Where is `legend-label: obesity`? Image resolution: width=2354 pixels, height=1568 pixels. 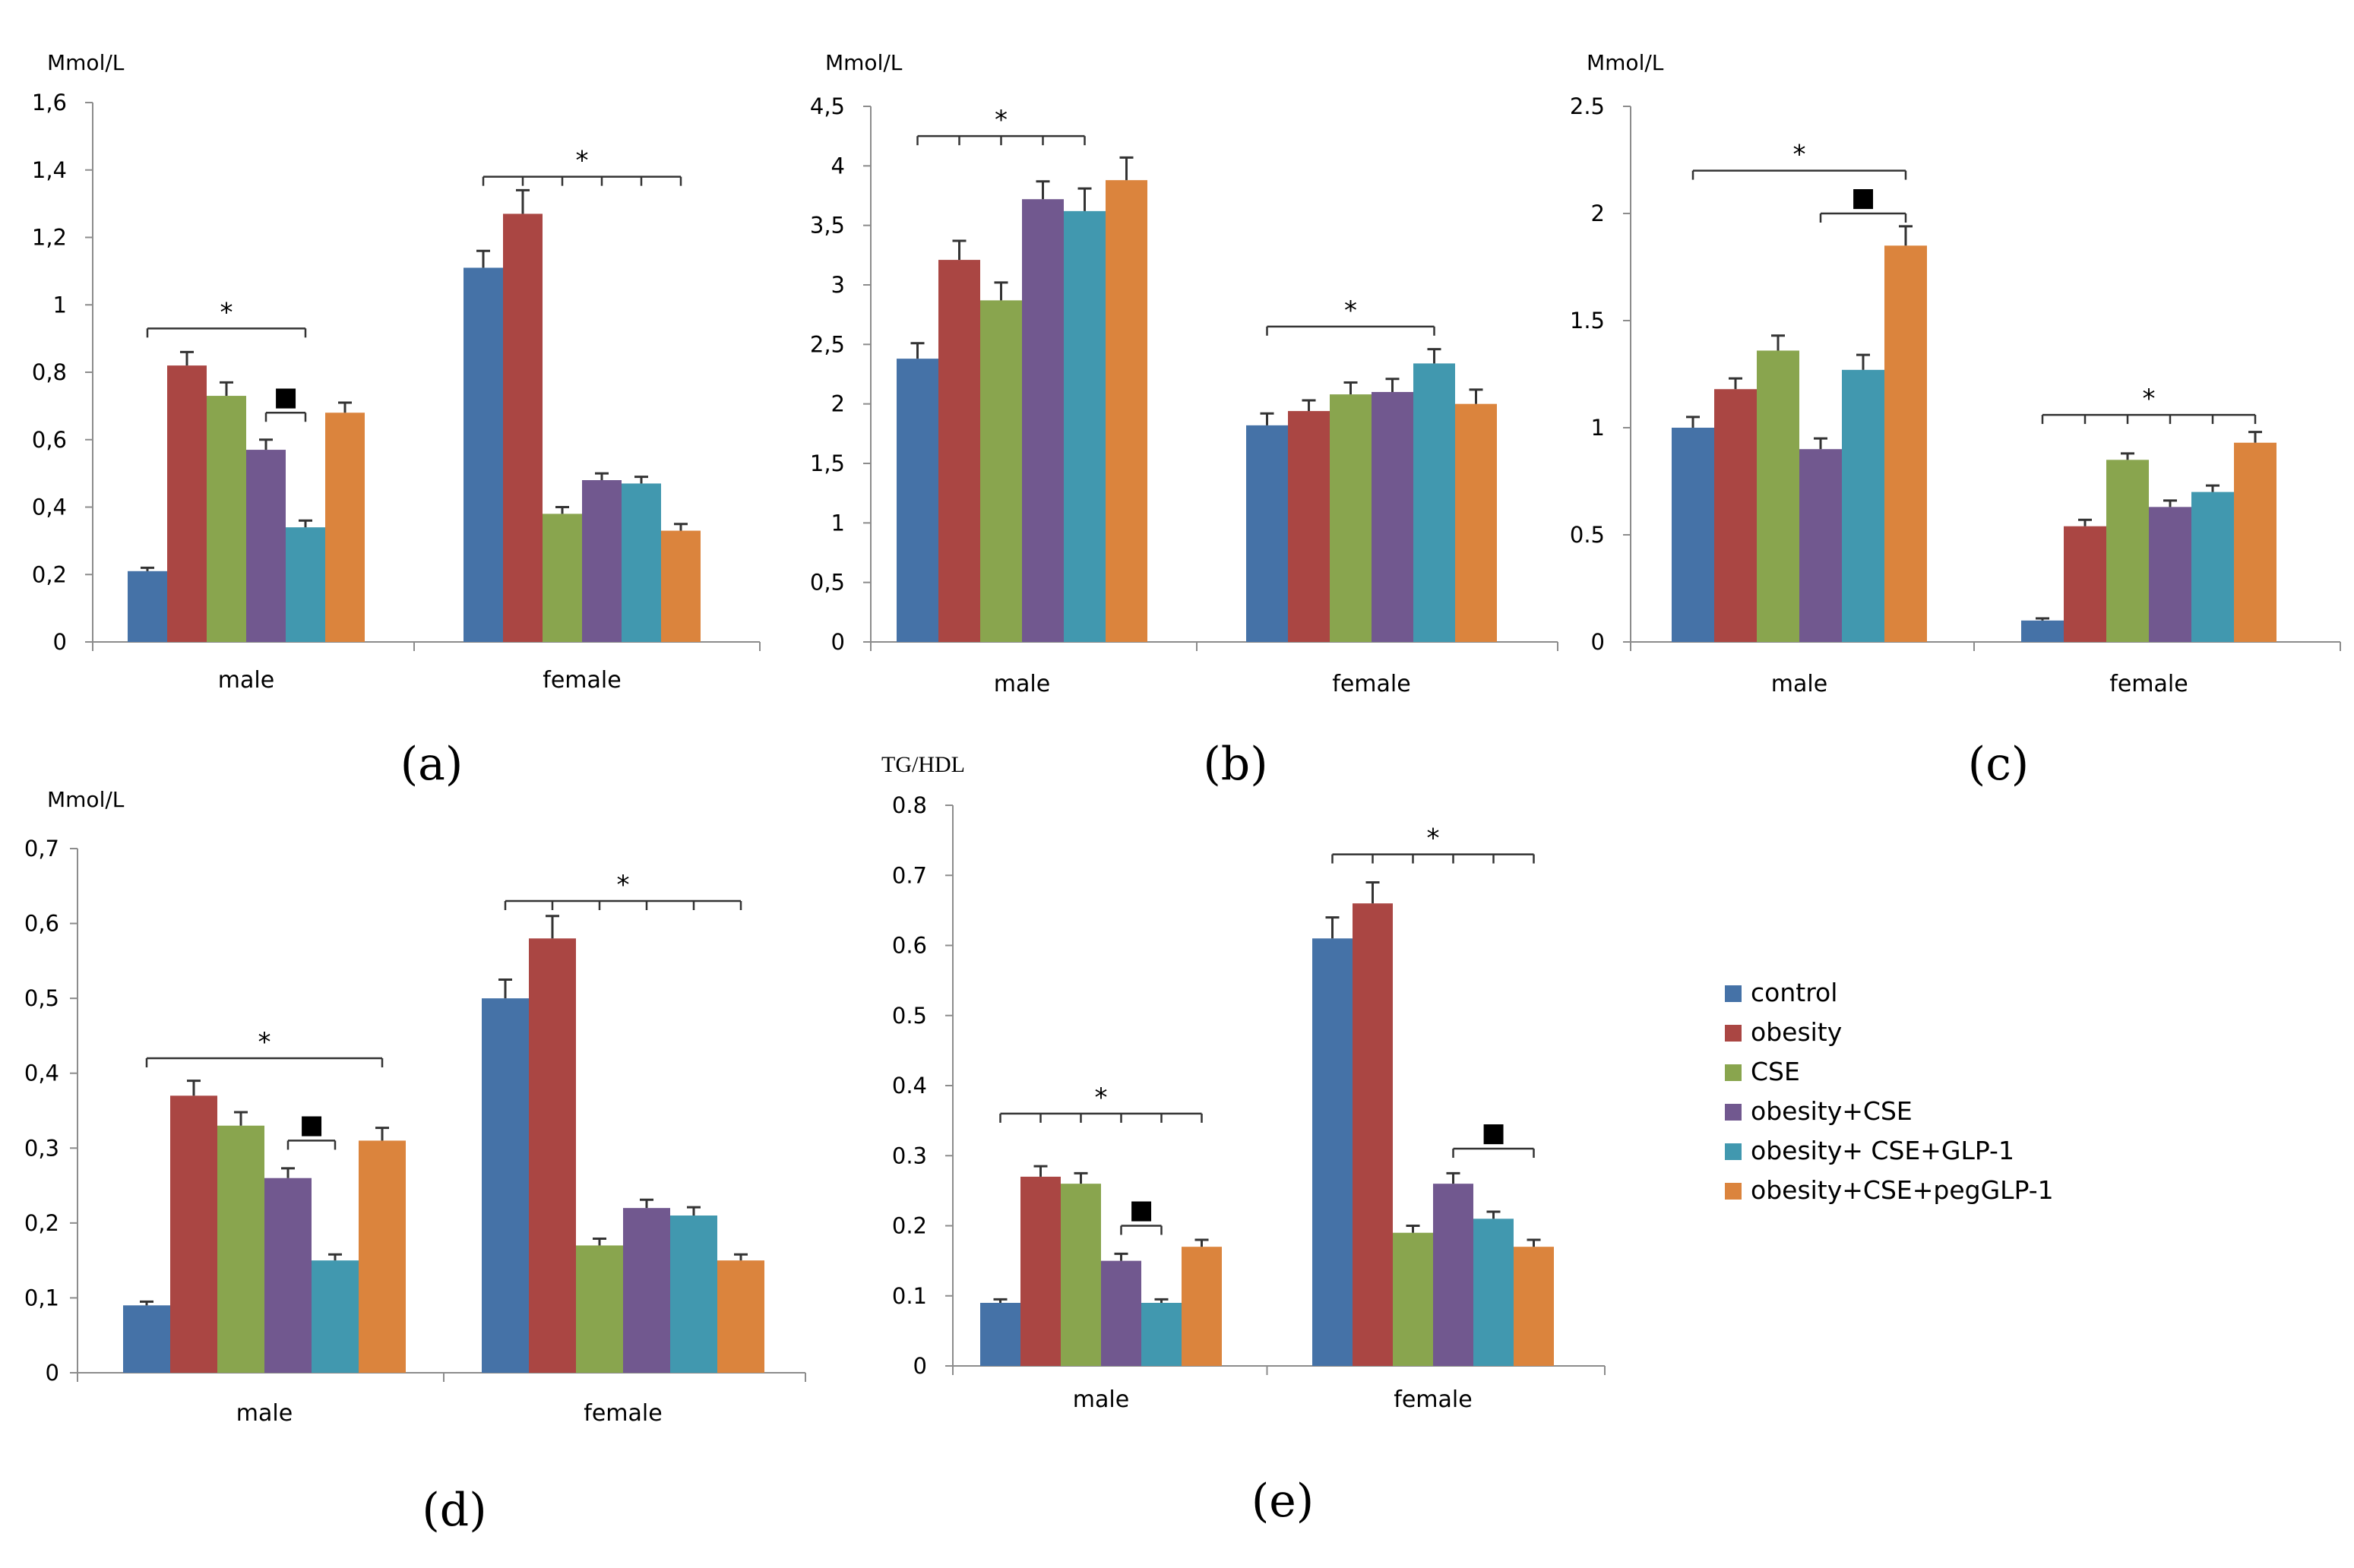 legend-label: obesity is located at coordinates (1797, 1032).